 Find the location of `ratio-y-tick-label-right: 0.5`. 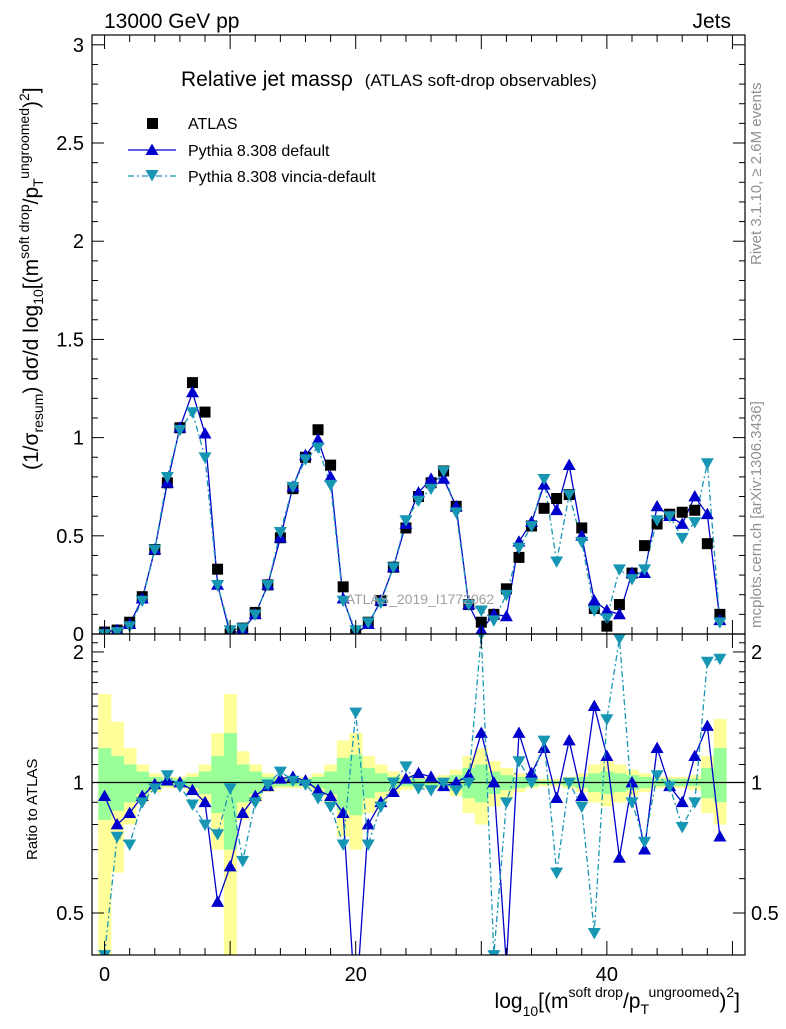

ratio-y-tick-label-right: 0.5 is located at coordinates (765, 914).